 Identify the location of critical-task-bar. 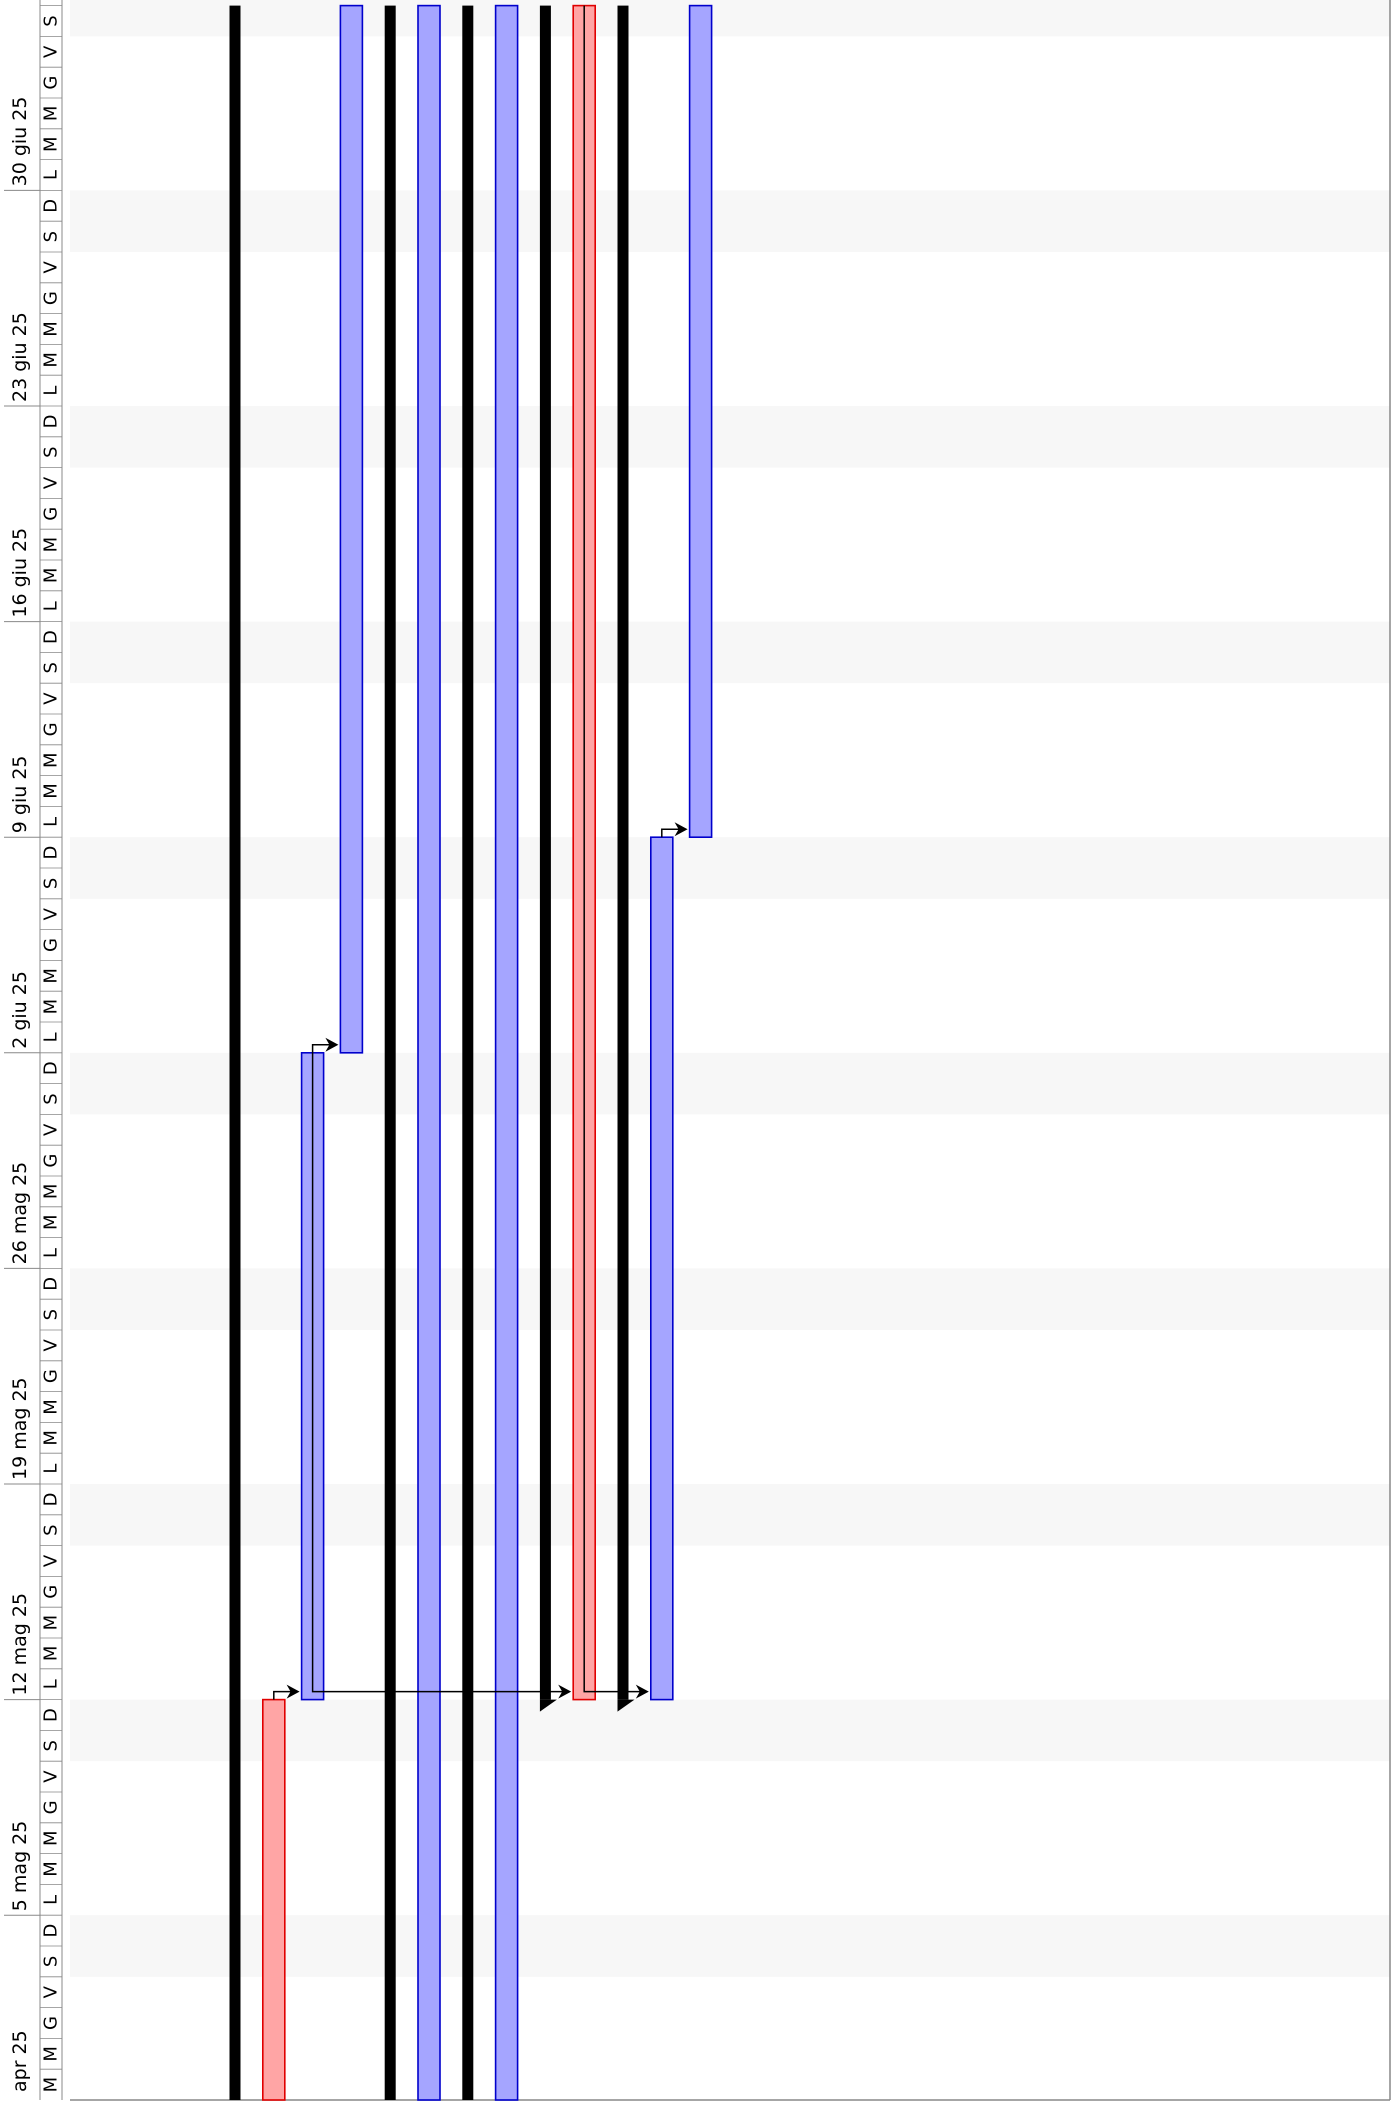
(273, 1899).